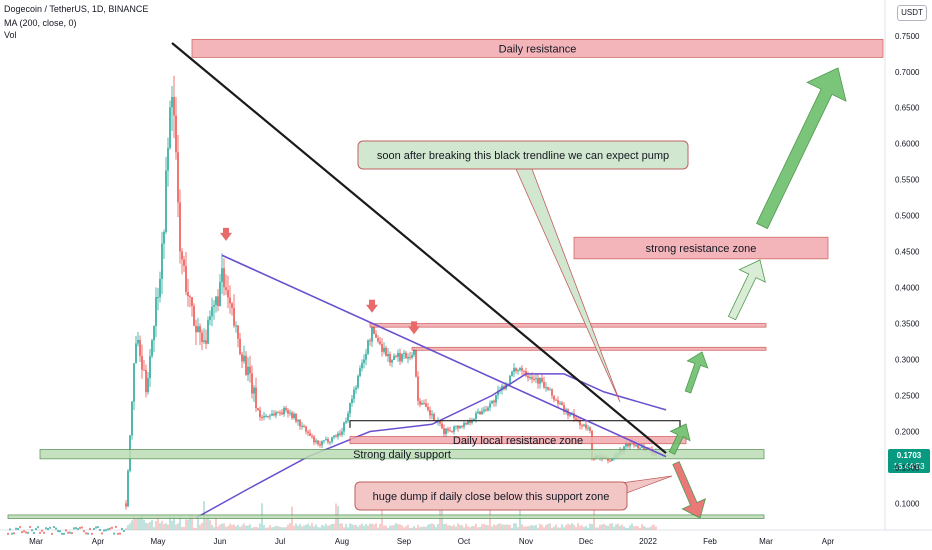  What do you see at coordinates (907, 180) in the screenshot?
I see `y-tick-label: 0.5500` at bounding box center [907, 180].